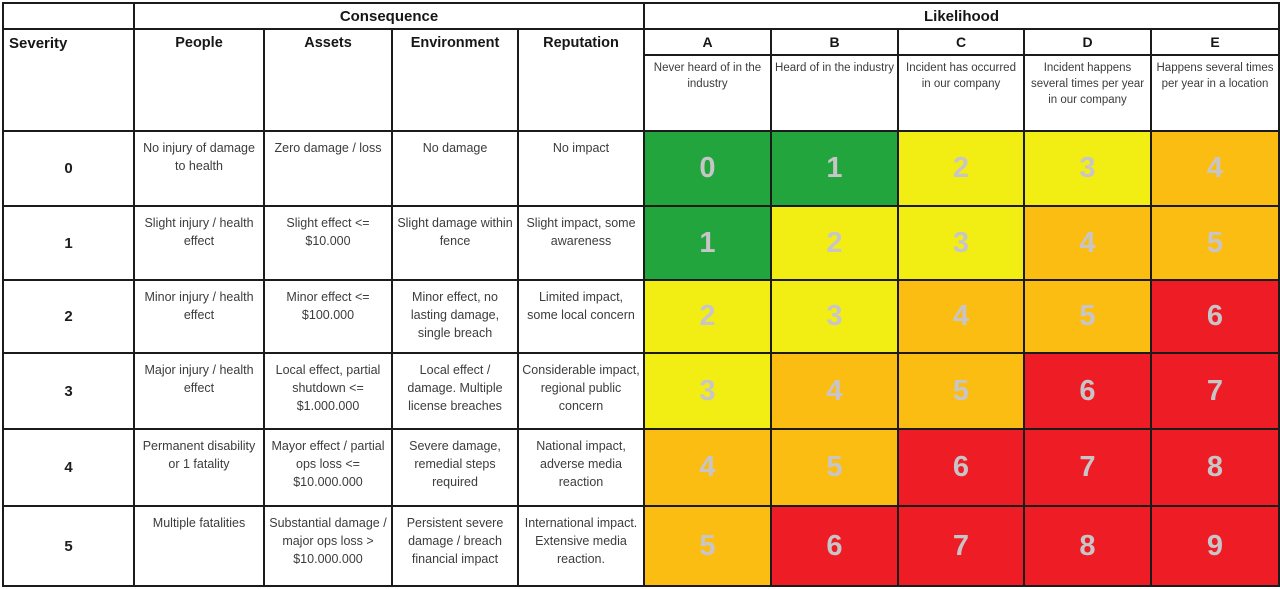 The image size is (1280, 589). Describe the element at coordinates (69, 169) in the screenshot. I see `severity-value: 0` at that location.